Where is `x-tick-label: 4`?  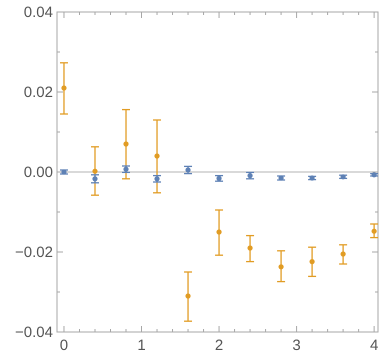
x-tick-label: 4 is located at coordinates (374, 345).